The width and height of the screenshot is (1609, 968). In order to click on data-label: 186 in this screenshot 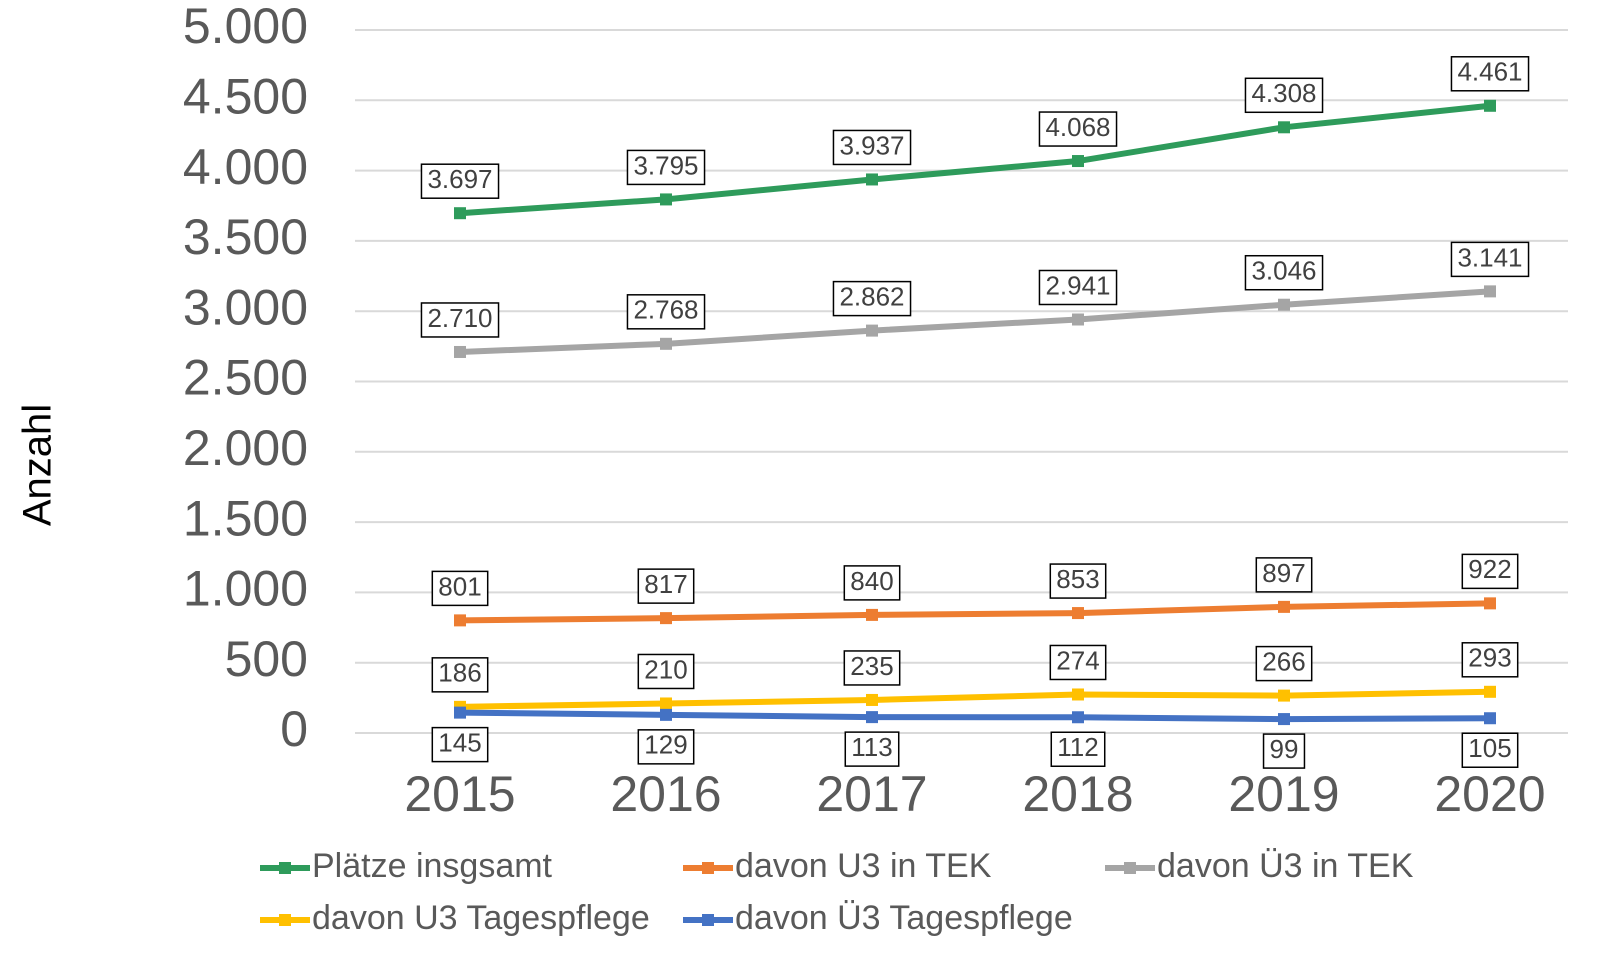, I will do `click(460, 675)`.